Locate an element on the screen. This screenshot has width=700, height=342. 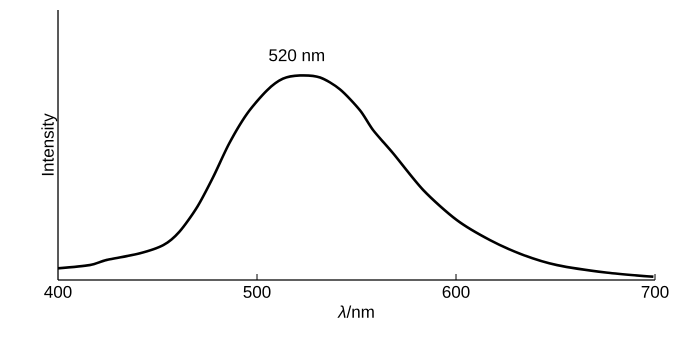
y-axis-title: Intensity is located at coordinates (49, 144).